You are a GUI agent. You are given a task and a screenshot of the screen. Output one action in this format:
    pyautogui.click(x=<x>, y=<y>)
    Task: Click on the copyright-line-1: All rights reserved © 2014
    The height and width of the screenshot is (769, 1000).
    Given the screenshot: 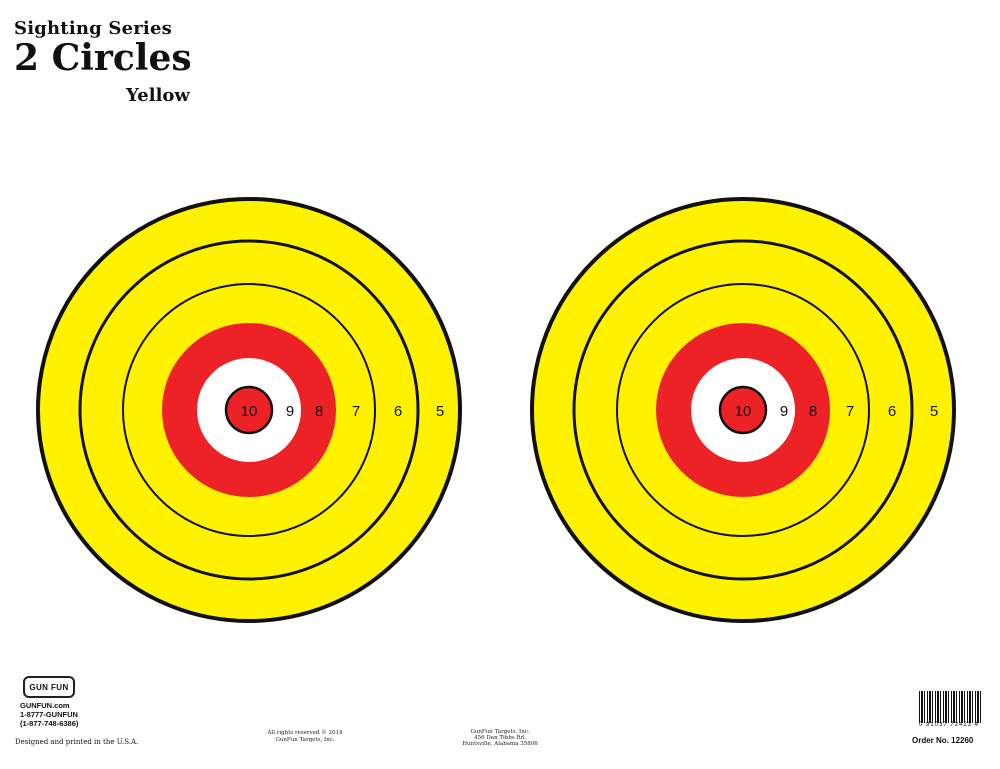 What is the action you would take?
    pyautogui.click(x=305, y=733)
    